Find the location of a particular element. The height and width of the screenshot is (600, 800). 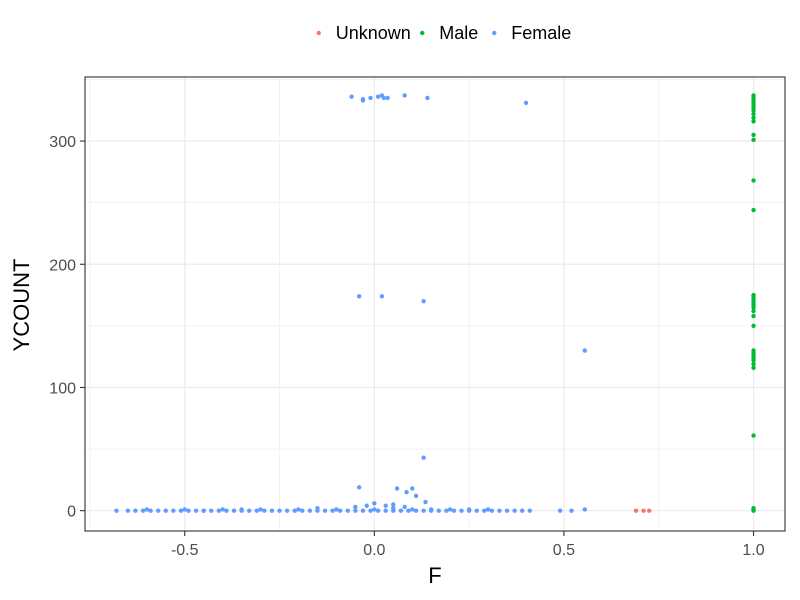

x-axis: -0.5 0.0 0.5 1.0 is located at coordinates (468, 545).